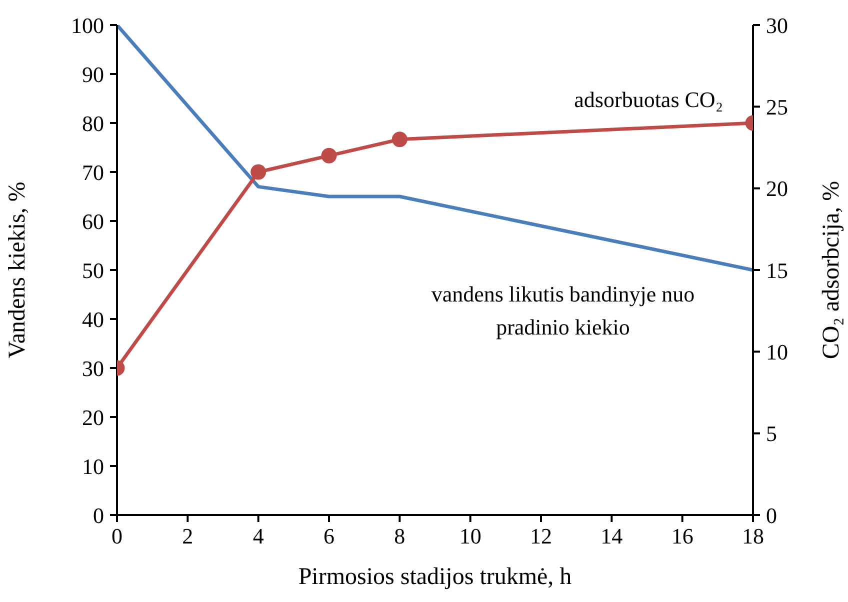 The width and height of the screenshot is (848, 602). What do you see at coordinates (93, 74) in the screenshot?
I see `y-tick-label: 90` at bounding box center [93, 74].